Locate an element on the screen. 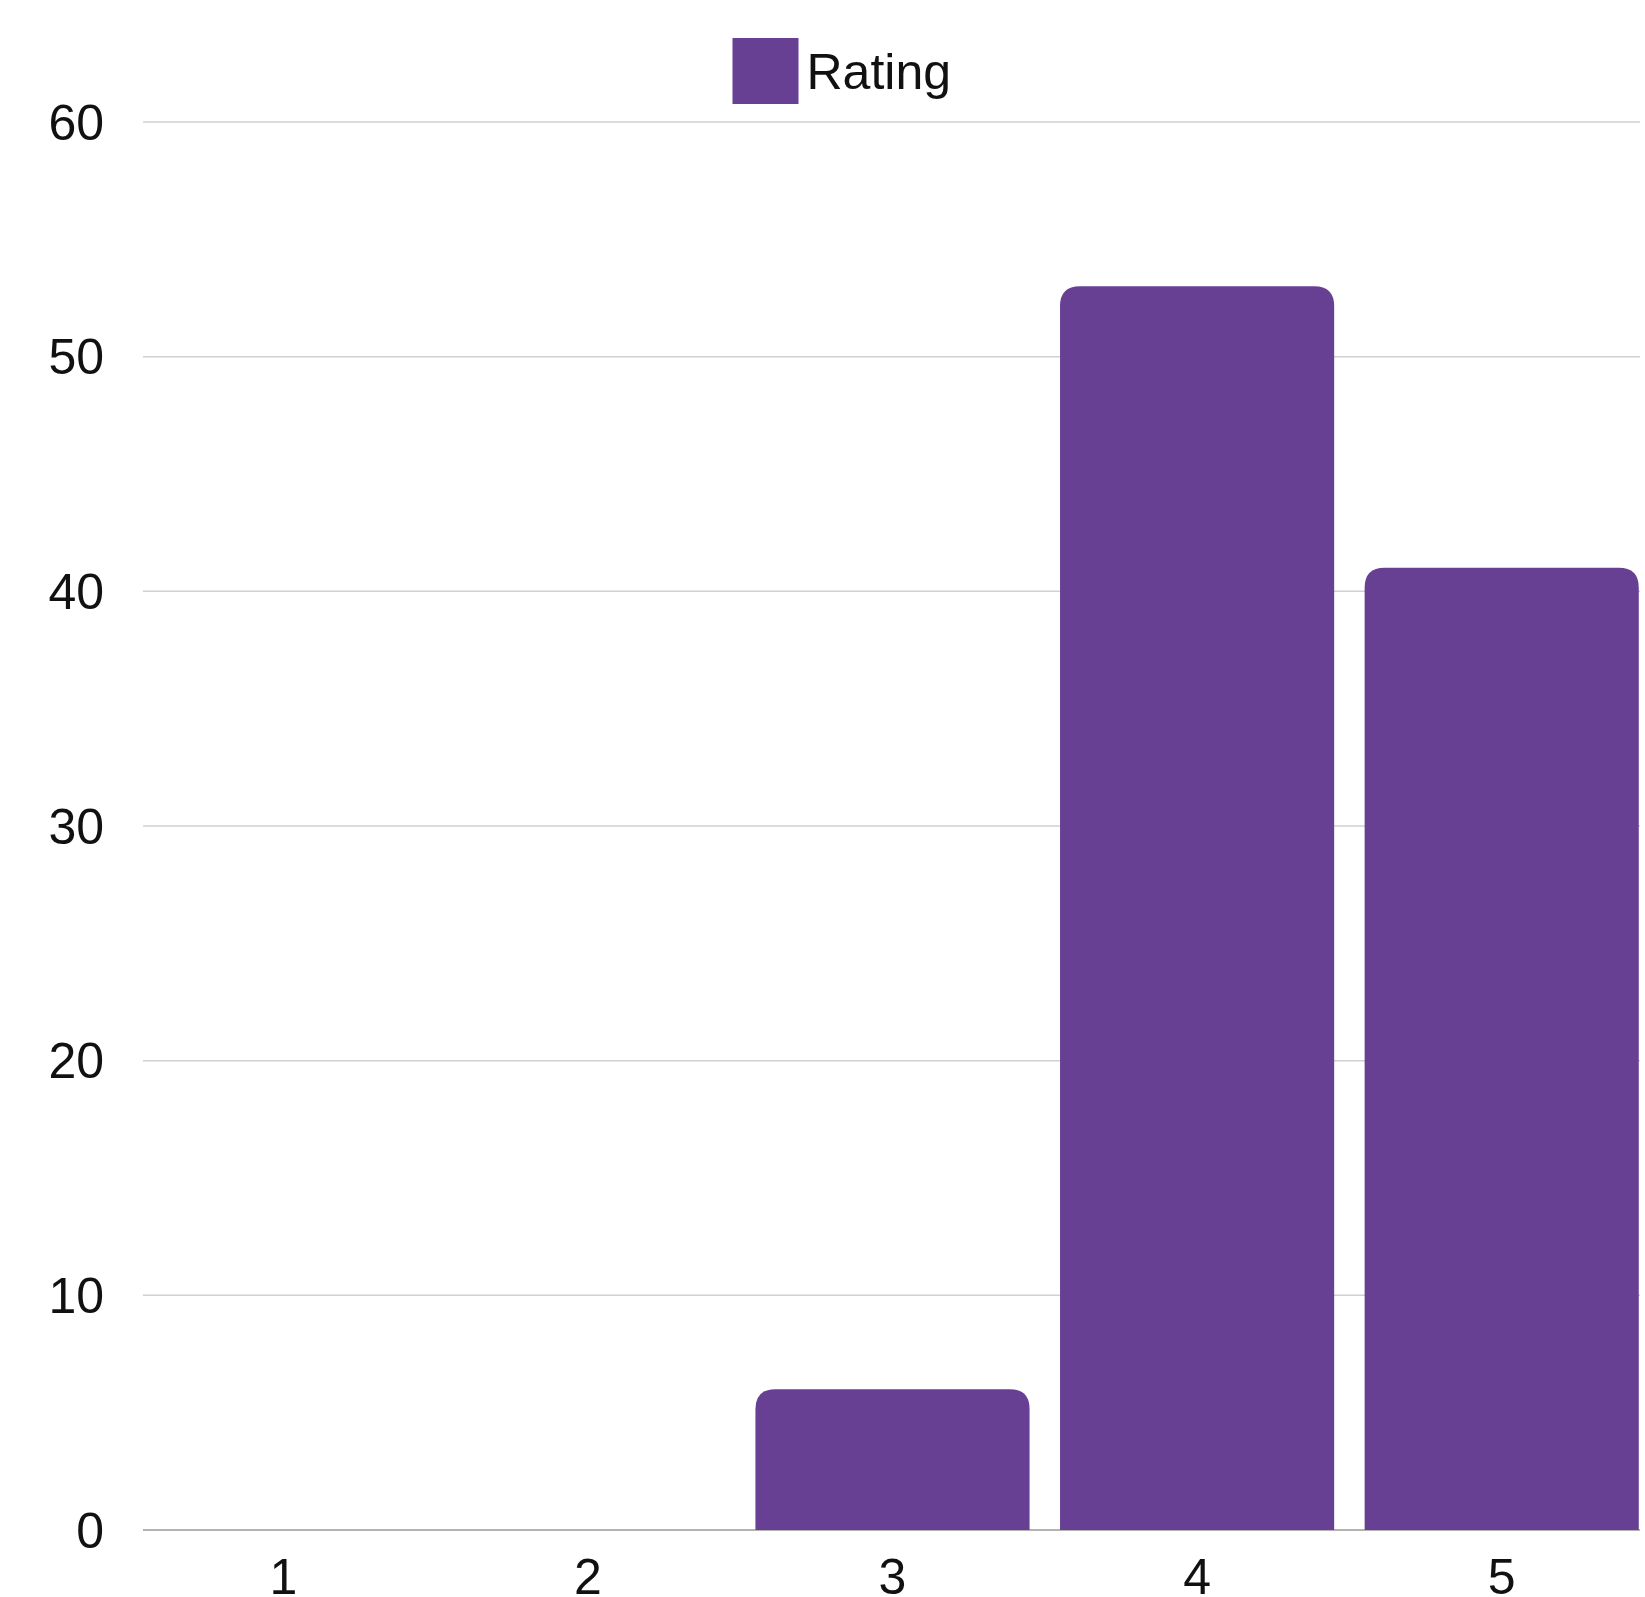 The height and width of the screenshot is (1597, 1645). y-tick-label: 0 is located at coordinates (90, 1530).